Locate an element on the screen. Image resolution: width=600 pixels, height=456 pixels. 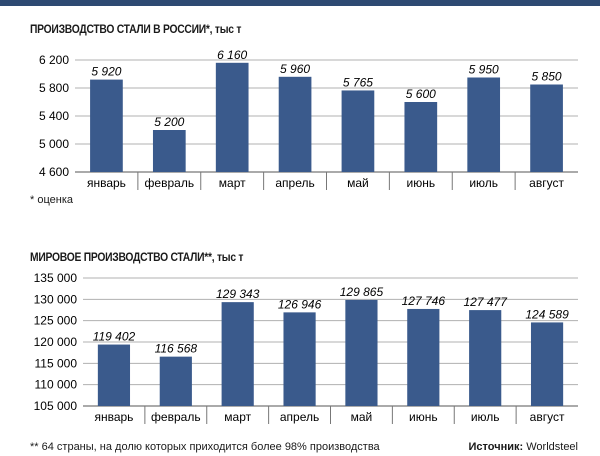
value-label: 116 568 is located at coordinates (176, 349).